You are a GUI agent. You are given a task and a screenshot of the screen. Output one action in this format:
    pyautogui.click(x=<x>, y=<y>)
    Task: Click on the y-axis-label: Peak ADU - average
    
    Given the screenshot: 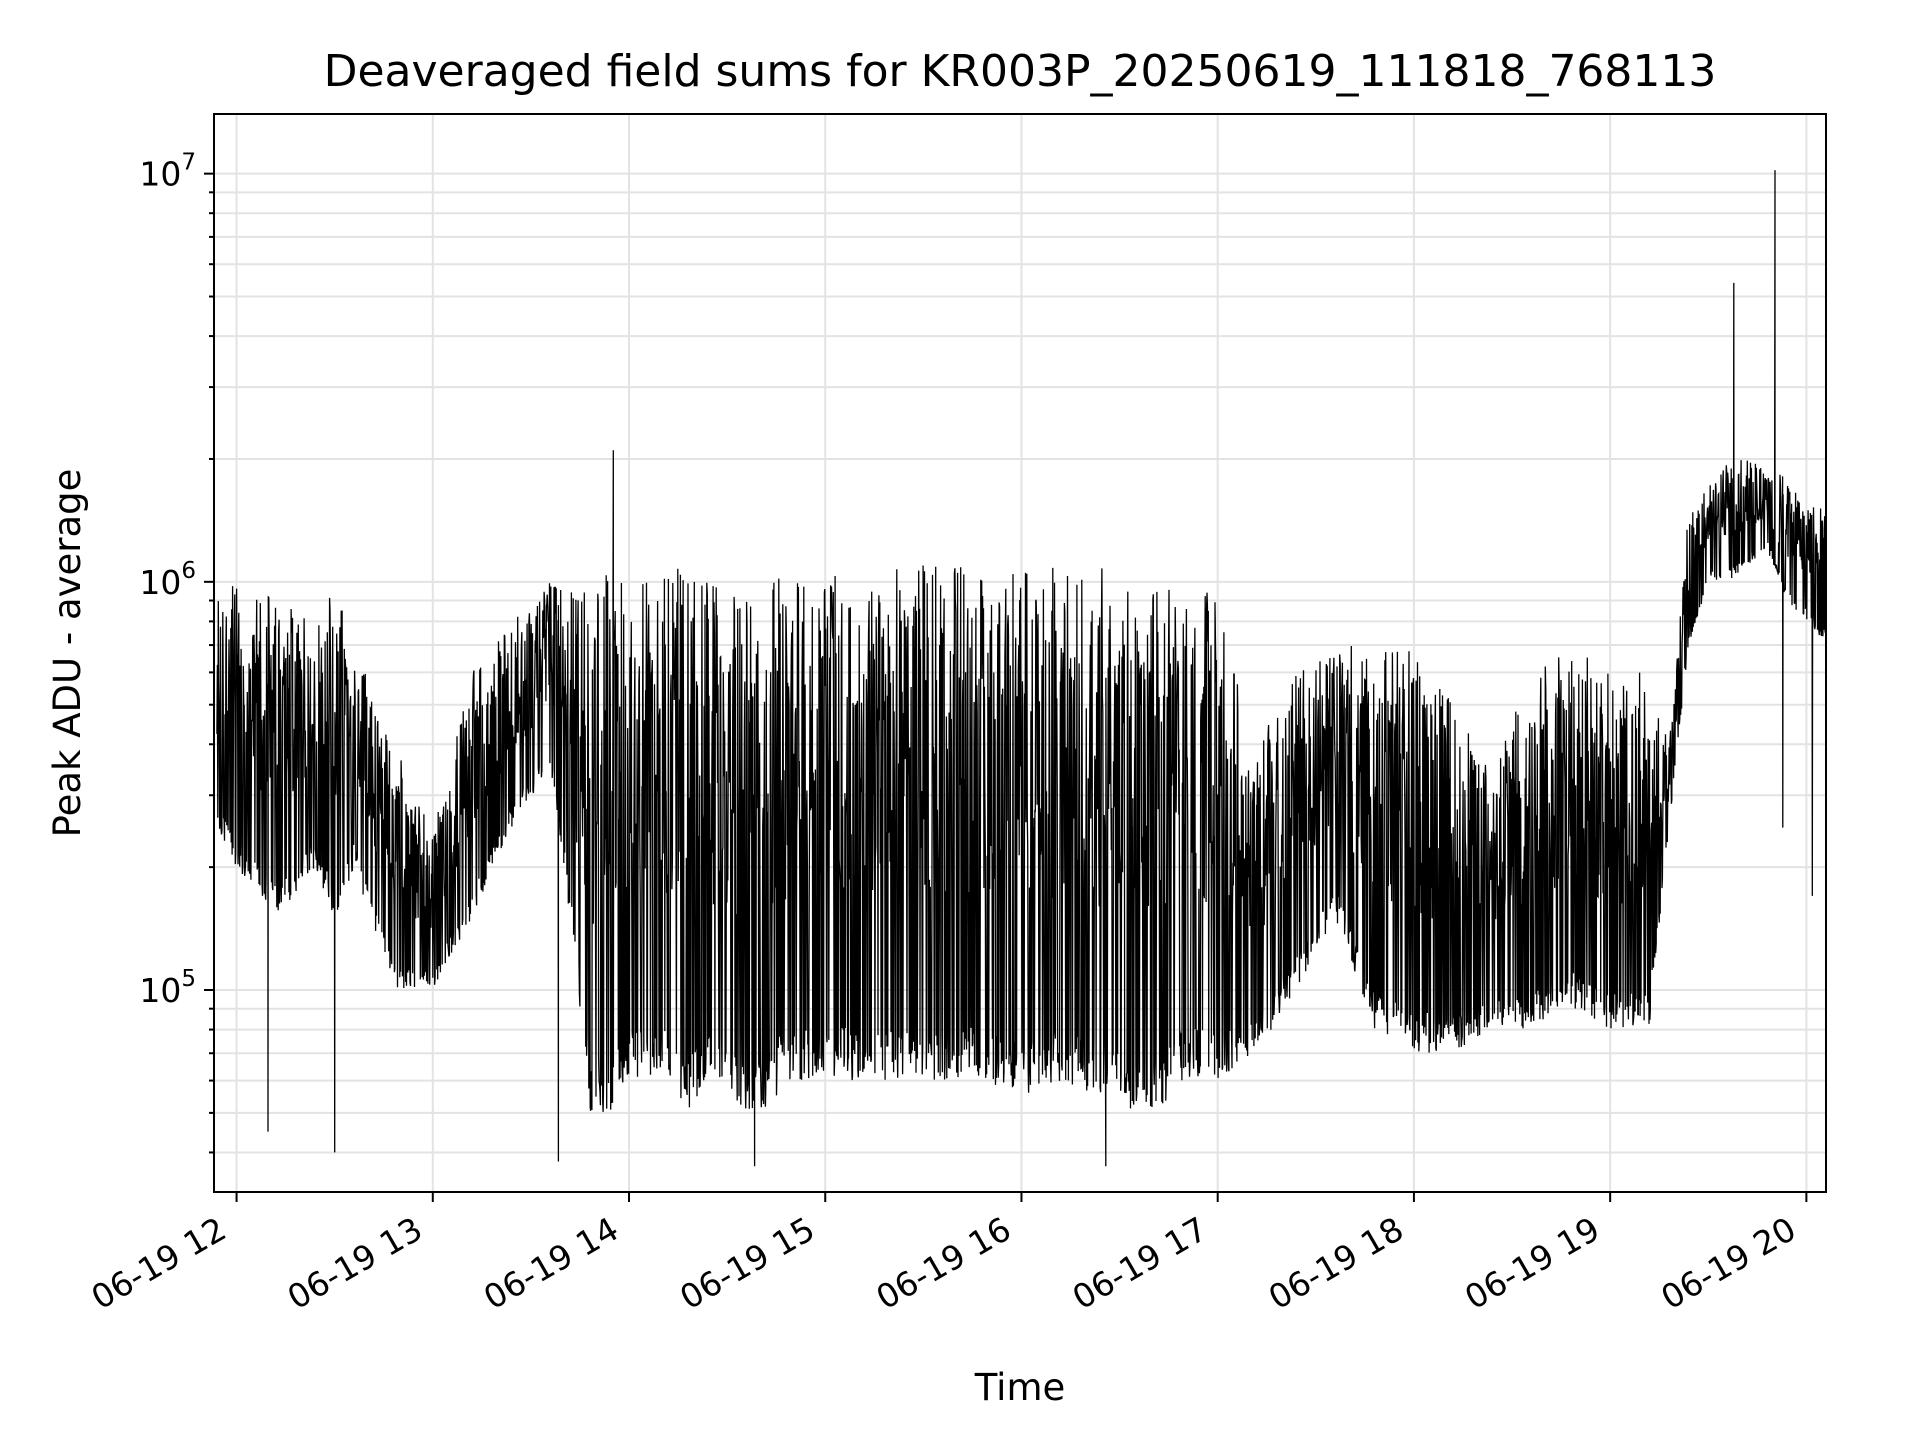 What is the action you would take?
    pyautogui.click(x=67, y=653)
    